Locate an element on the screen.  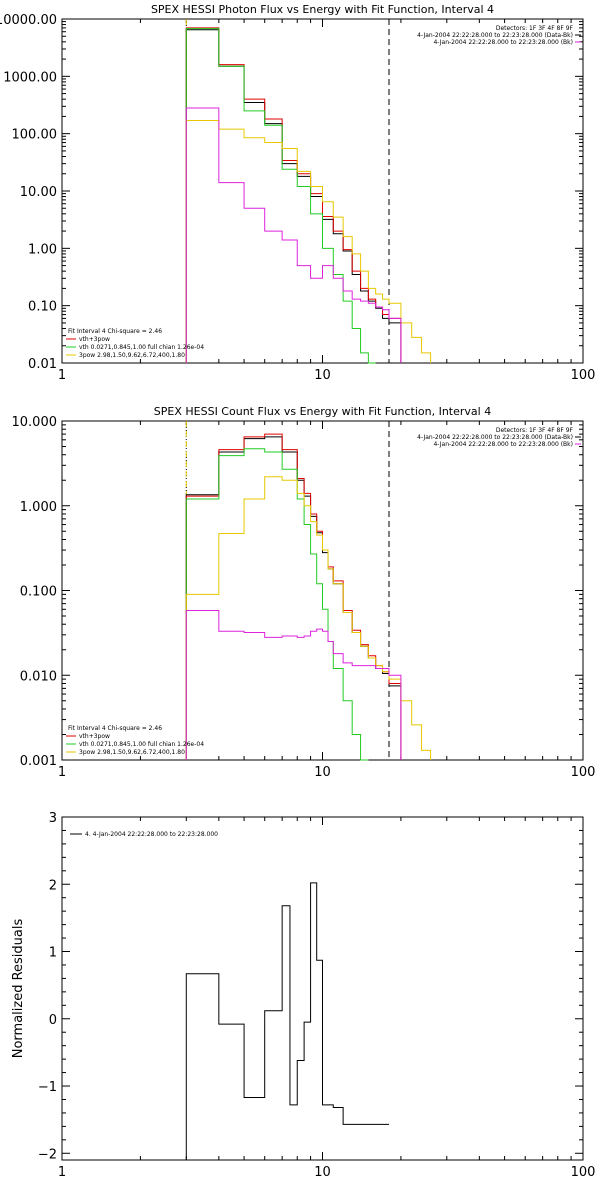
y-axis-label: Normalized Residuals is located at coordinates (18, 989).